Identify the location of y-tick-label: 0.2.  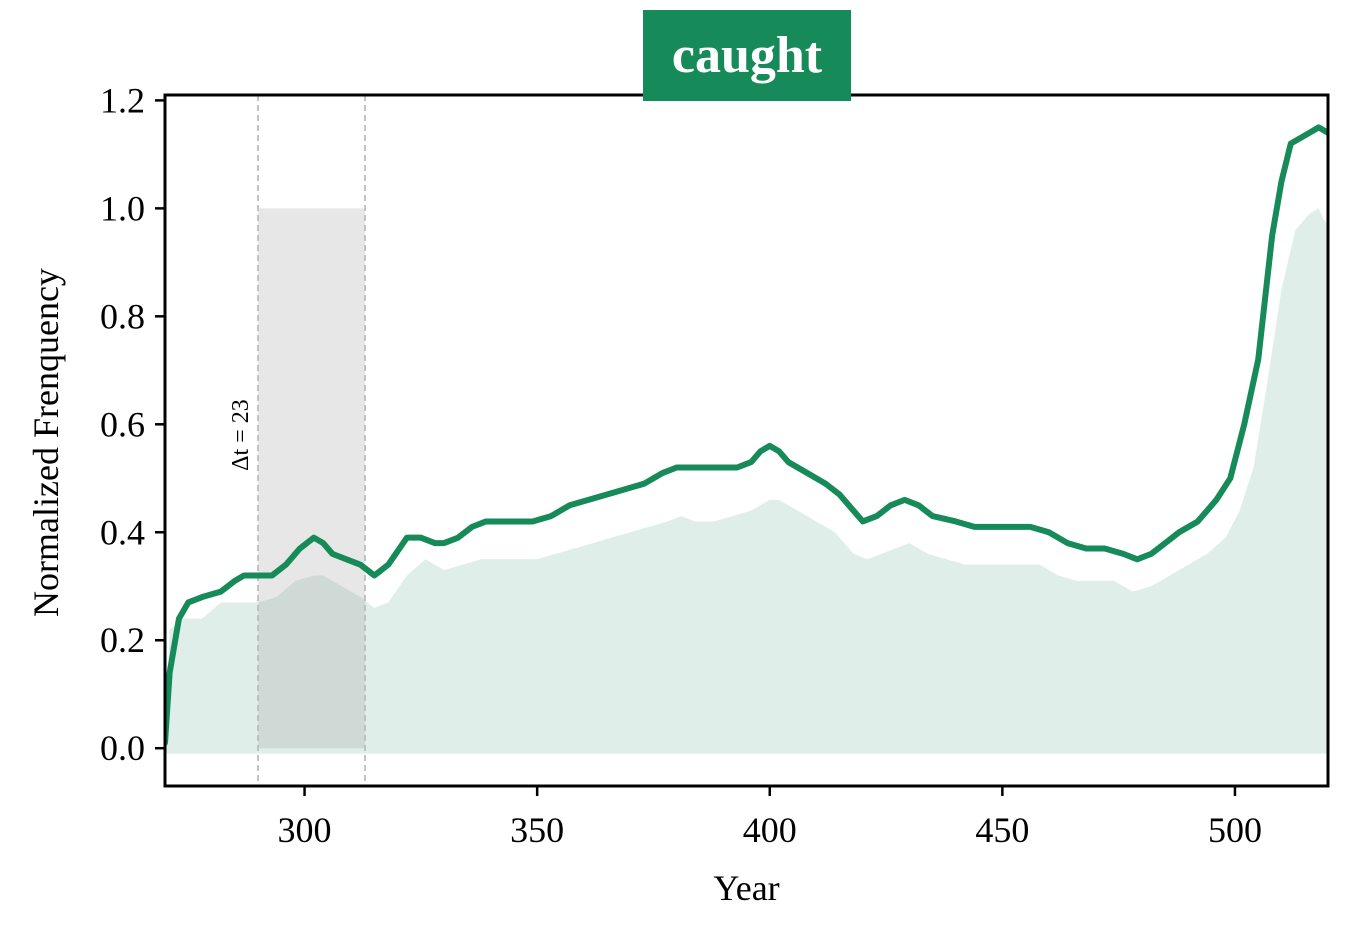
(122, 640).